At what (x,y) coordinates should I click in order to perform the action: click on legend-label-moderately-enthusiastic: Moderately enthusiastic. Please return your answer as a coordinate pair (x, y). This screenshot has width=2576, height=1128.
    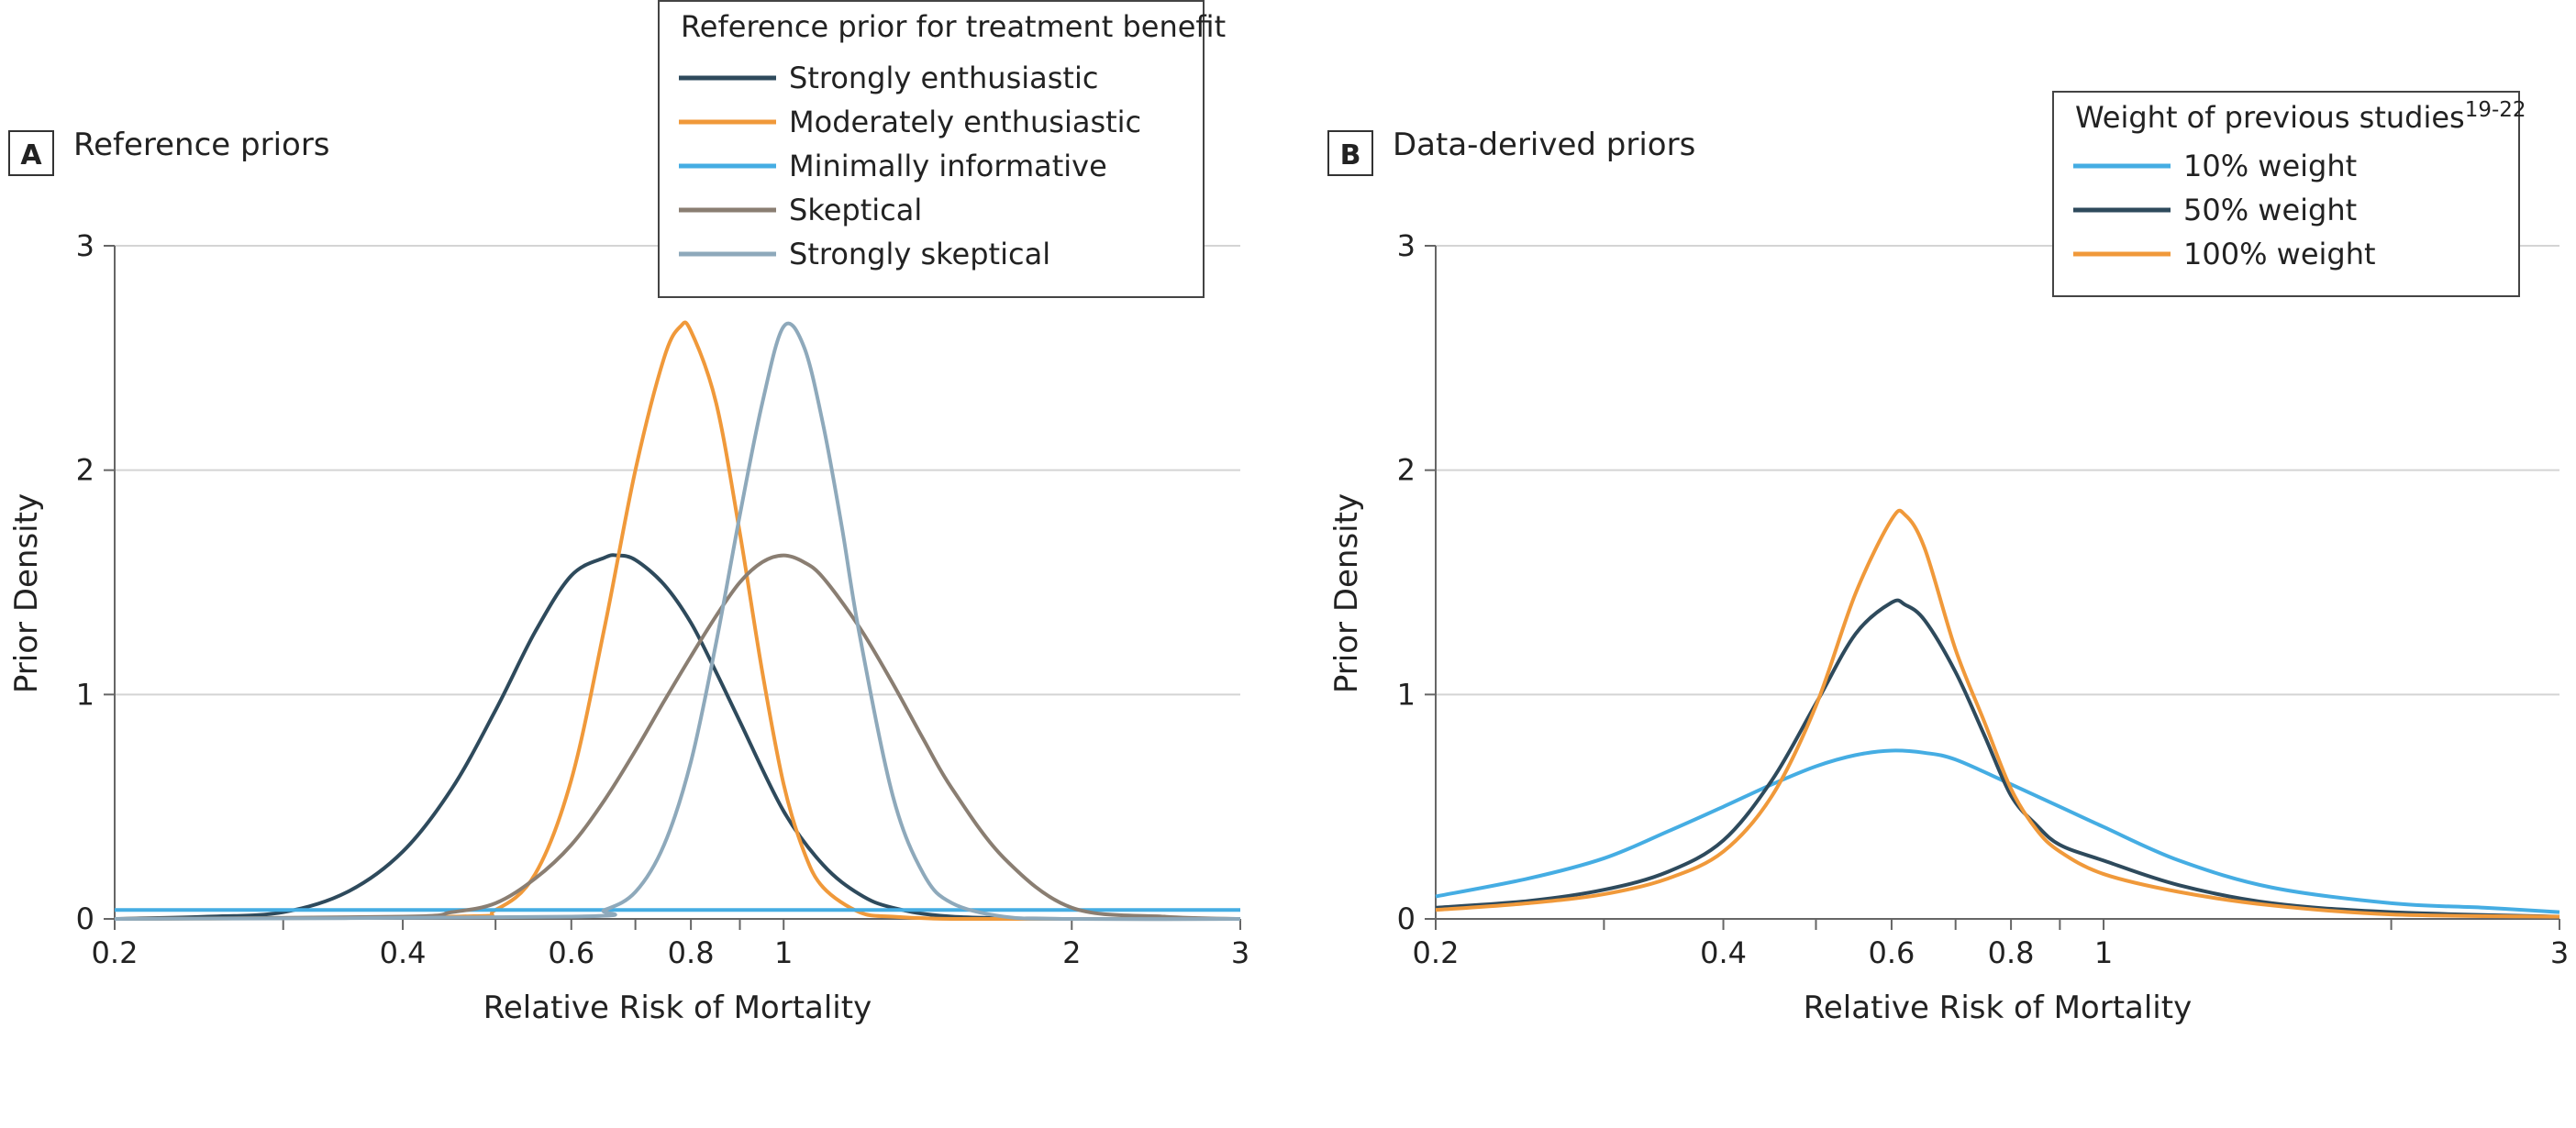
    Looking at the image, I should click on (965, 122).